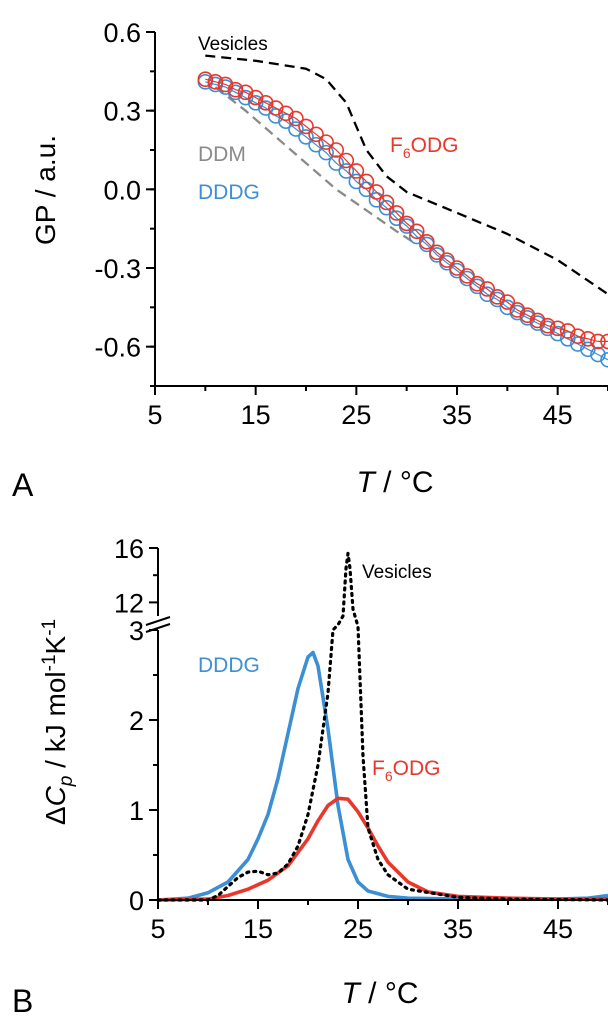 This screenshot has height=1016, width=608. I want to click on panel-label-b: B, so click(22, 999).